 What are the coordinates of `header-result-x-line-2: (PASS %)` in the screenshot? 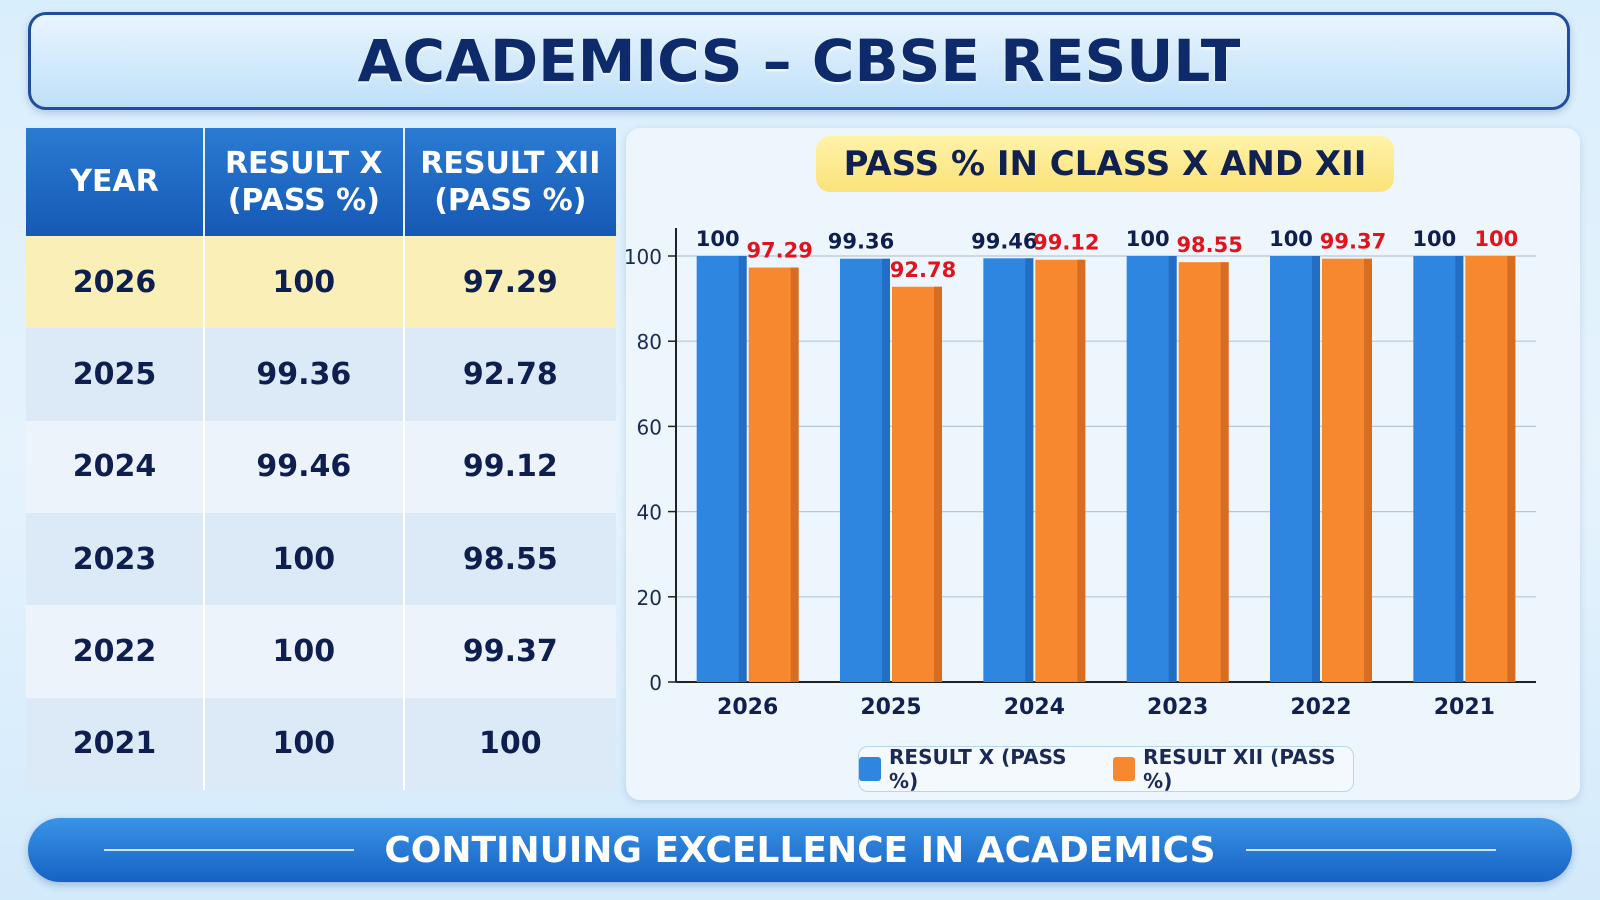 It's located at (303, 200).